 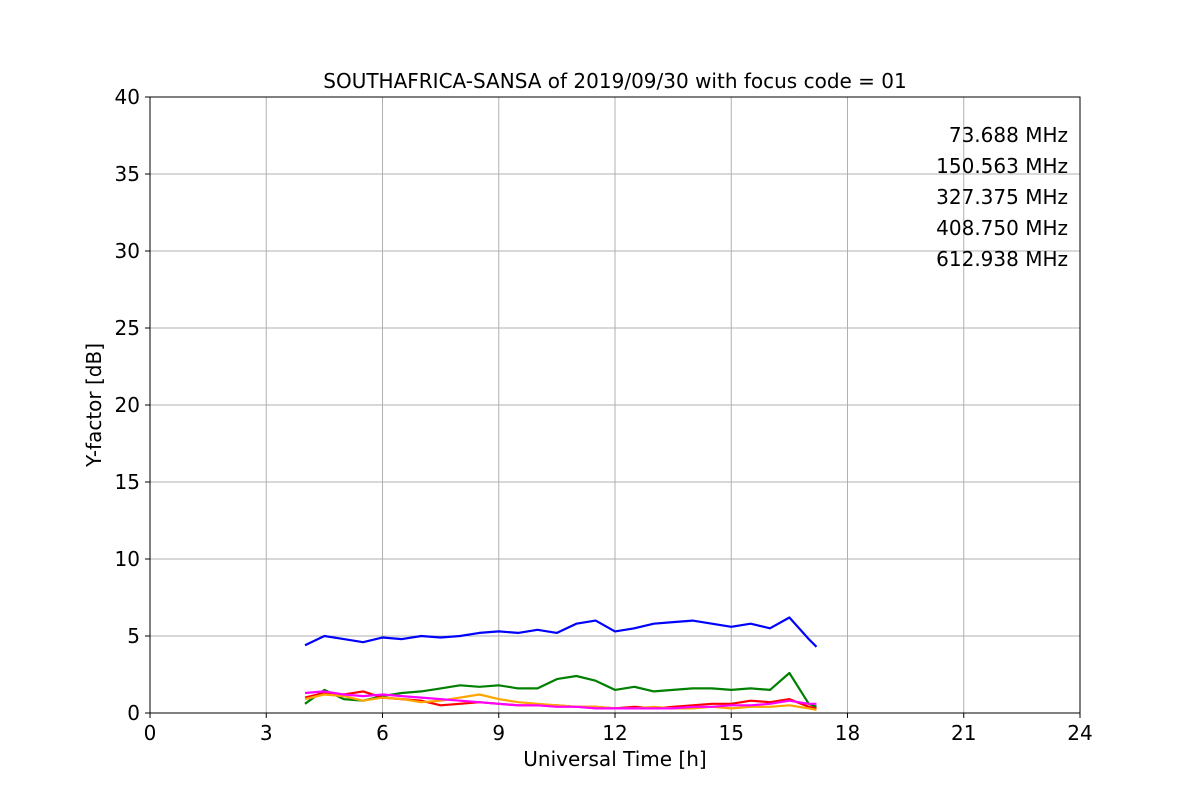 I want to click on y-tick-label: 35, so click(x=127, y=174).